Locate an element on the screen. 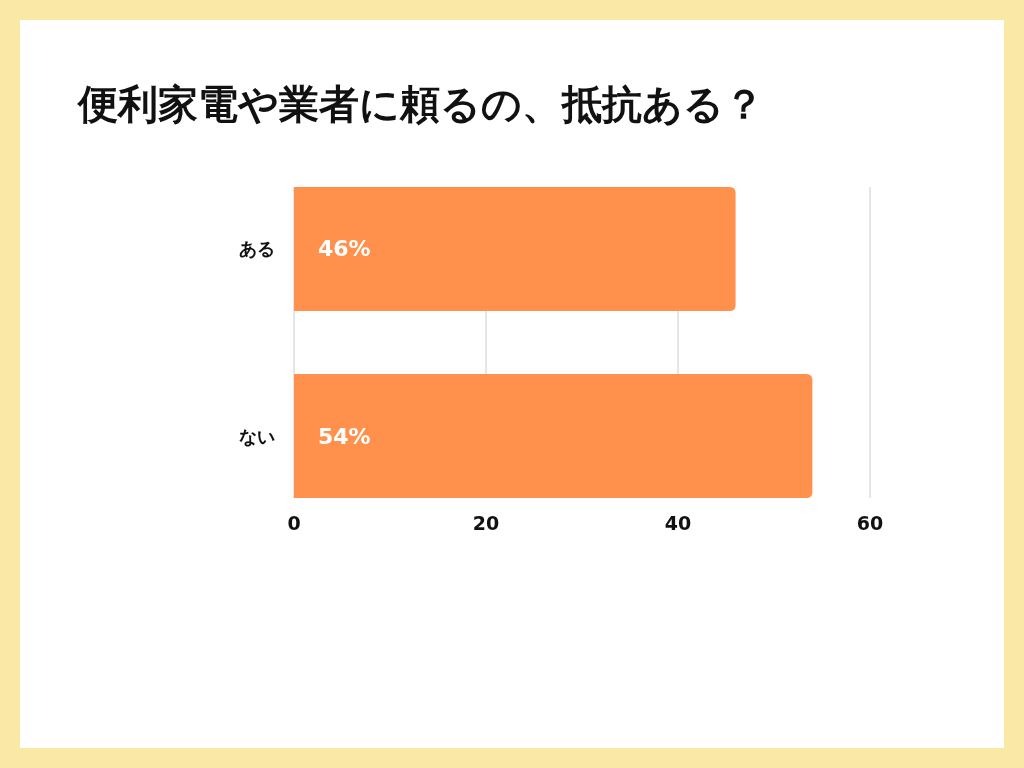  x-tick-label: 40 is located at coordinates (678, 523).